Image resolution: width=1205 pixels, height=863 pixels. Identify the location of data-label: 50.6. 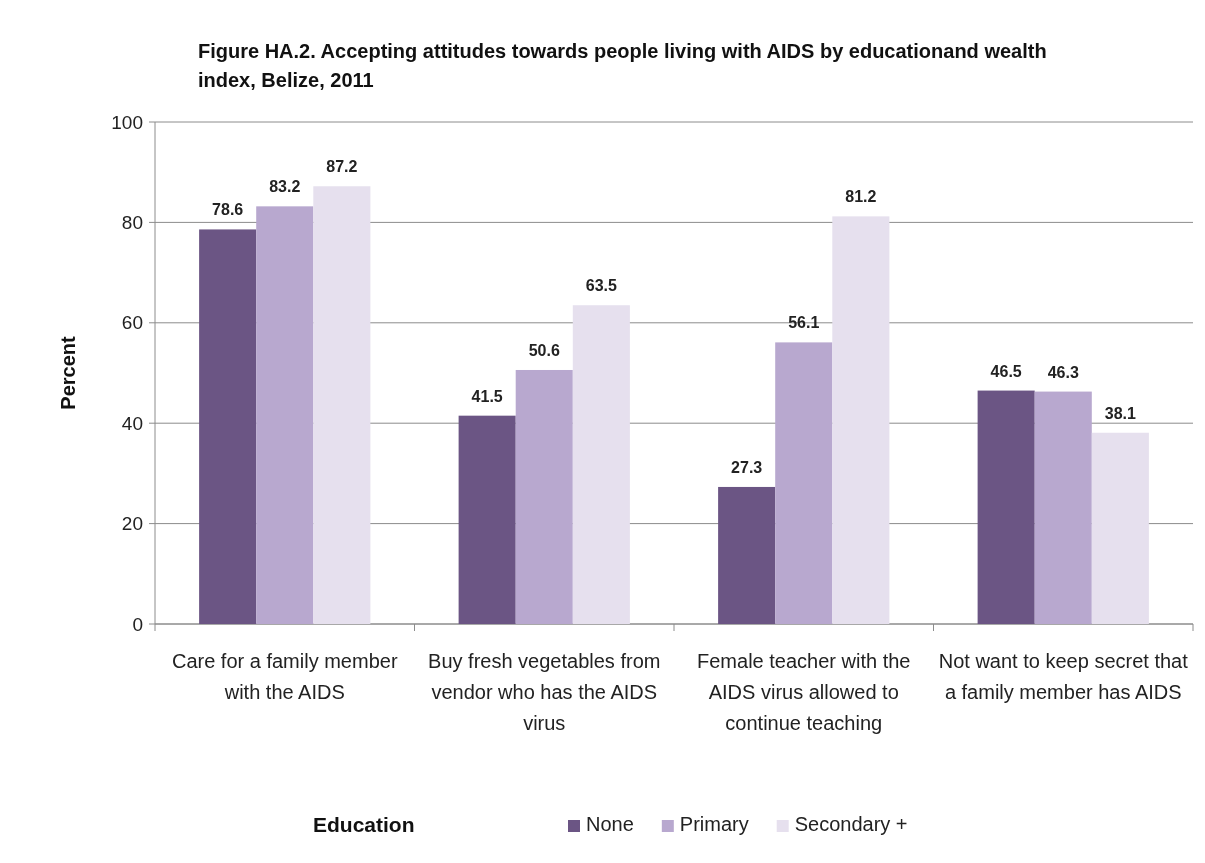
(544, 350).